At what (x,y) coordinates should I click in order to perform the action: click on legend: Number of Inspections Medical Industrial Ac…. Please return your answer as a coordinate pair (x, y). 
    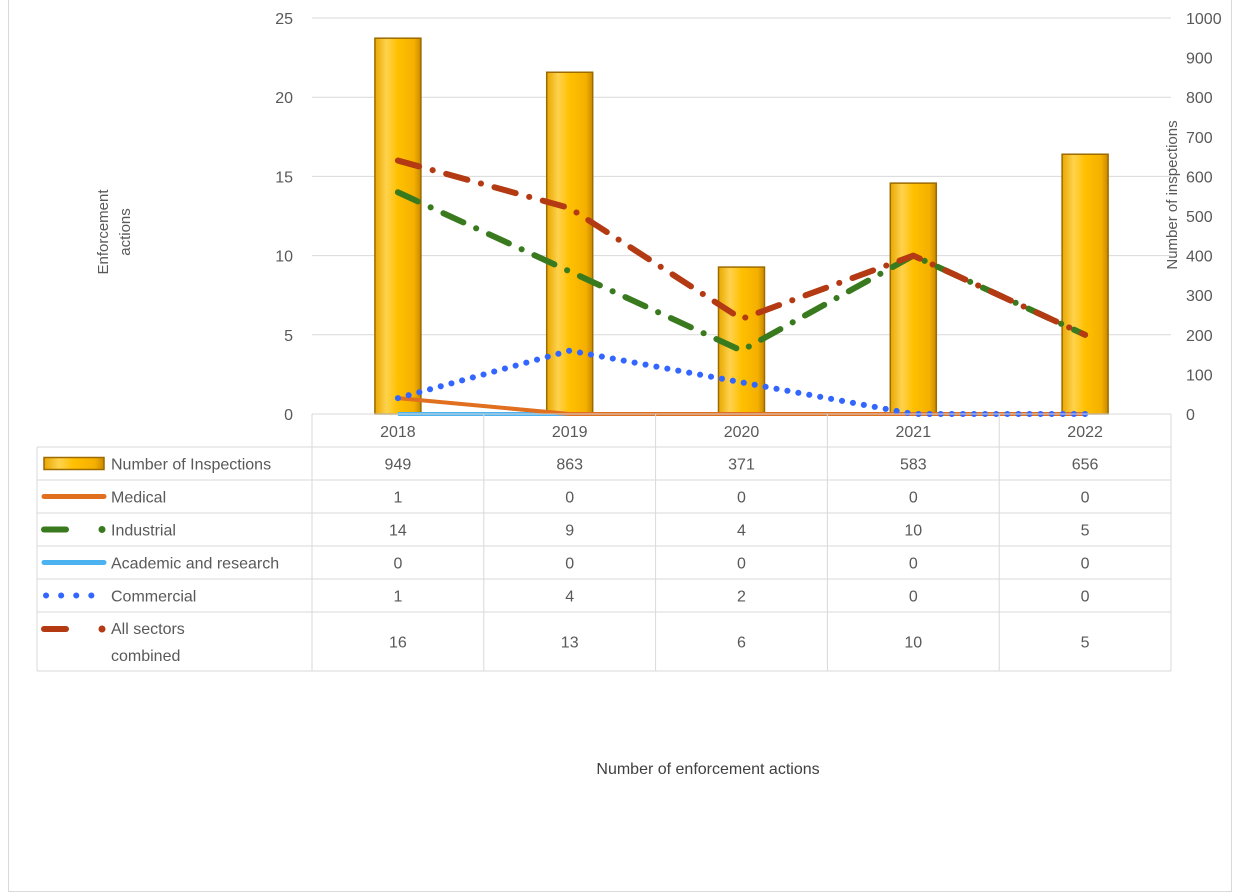
    Looking at the image, I should click on (160, 560).